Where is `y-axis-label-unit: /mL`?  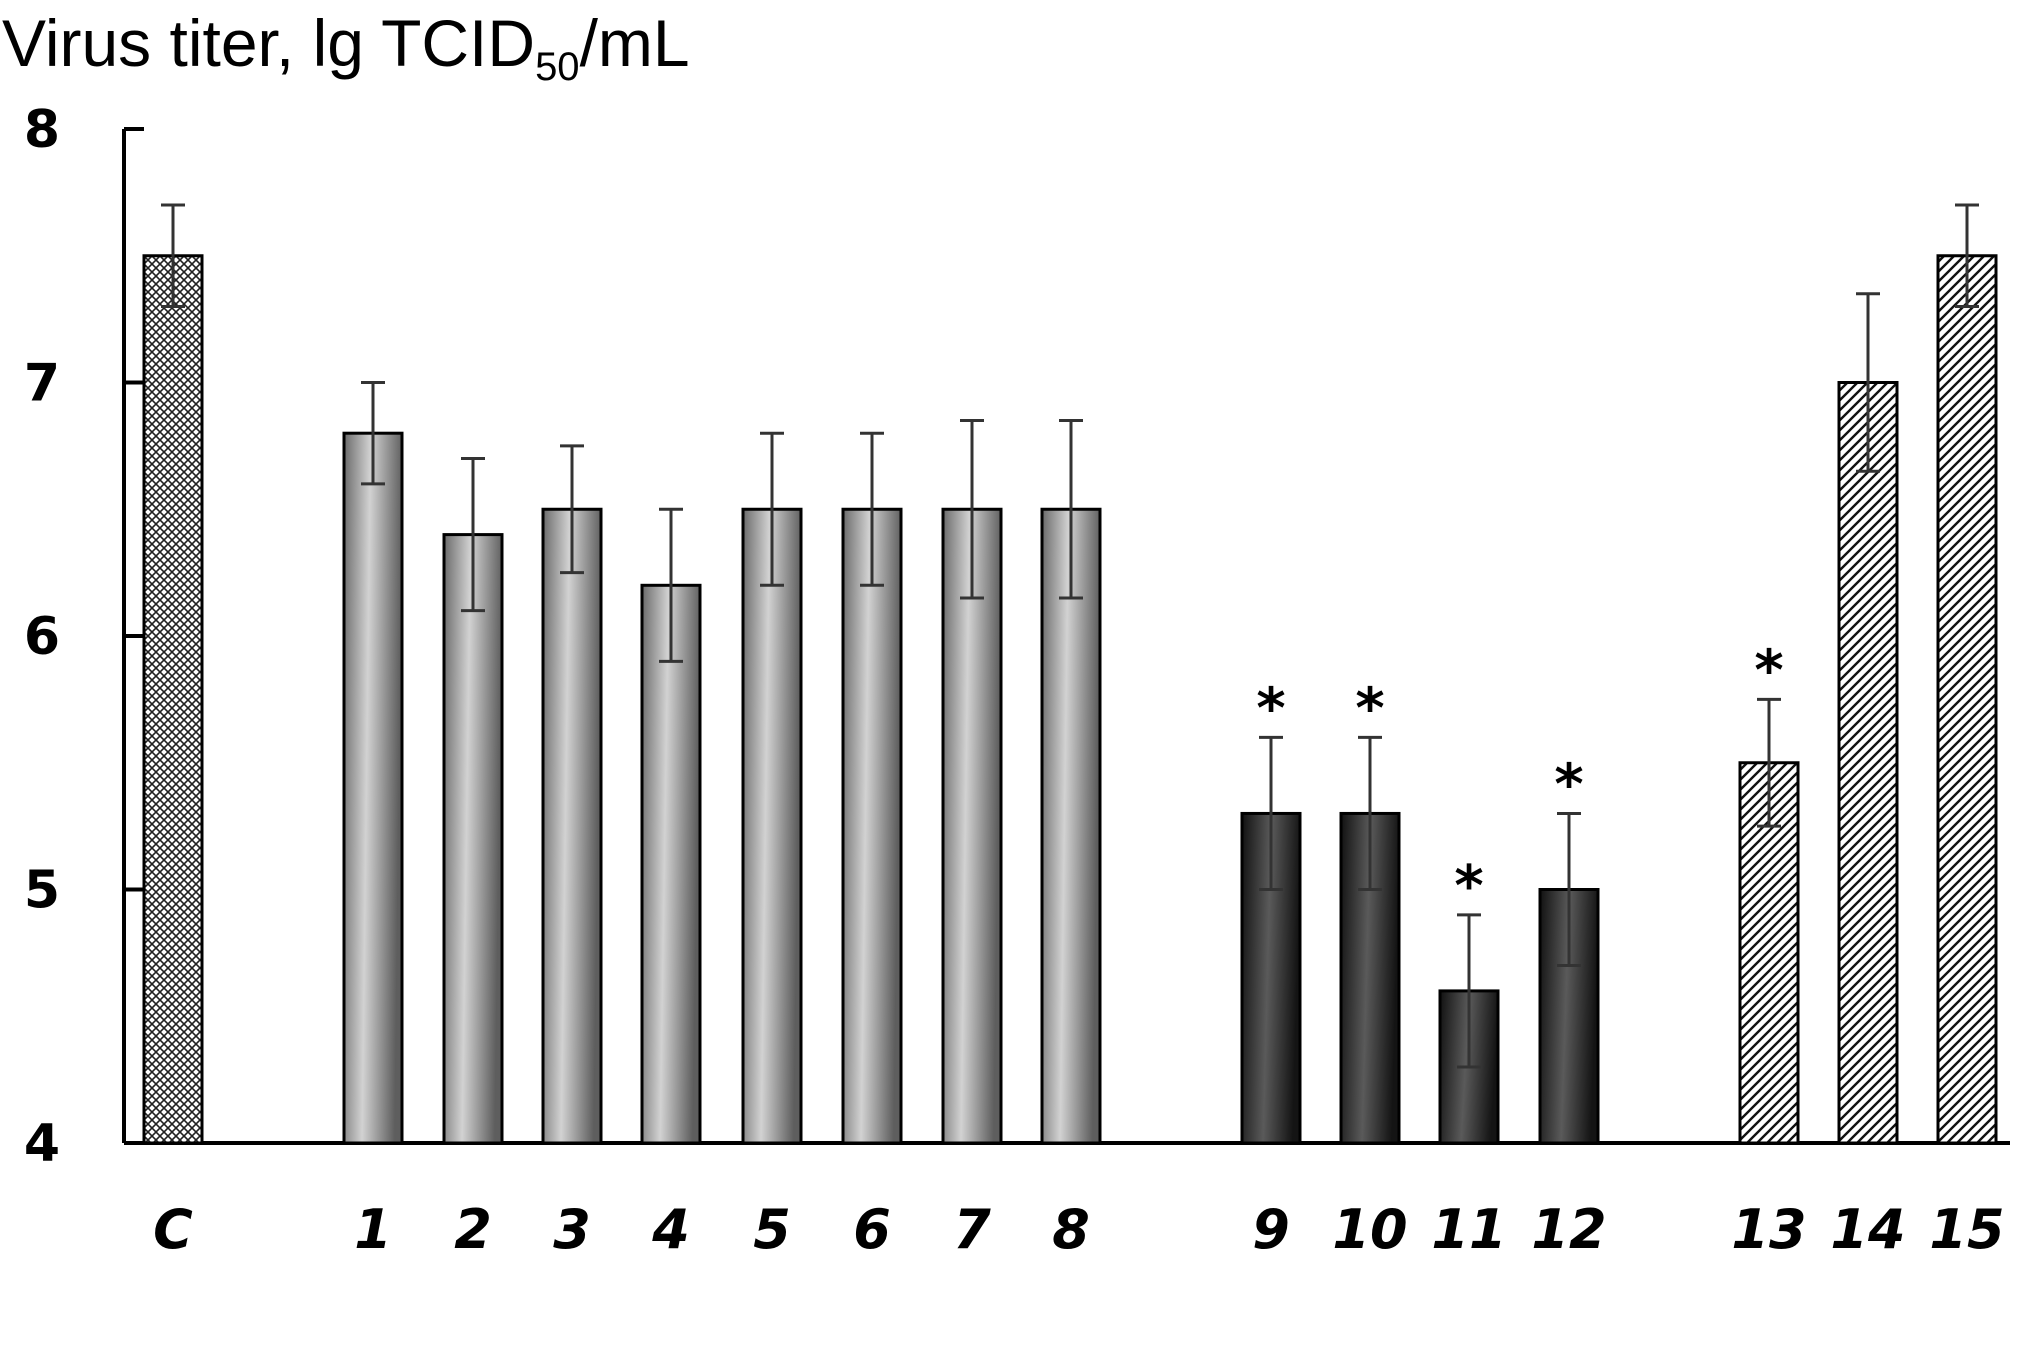 y-axis-label-unit: /mL is located at coordinates (635, 43).